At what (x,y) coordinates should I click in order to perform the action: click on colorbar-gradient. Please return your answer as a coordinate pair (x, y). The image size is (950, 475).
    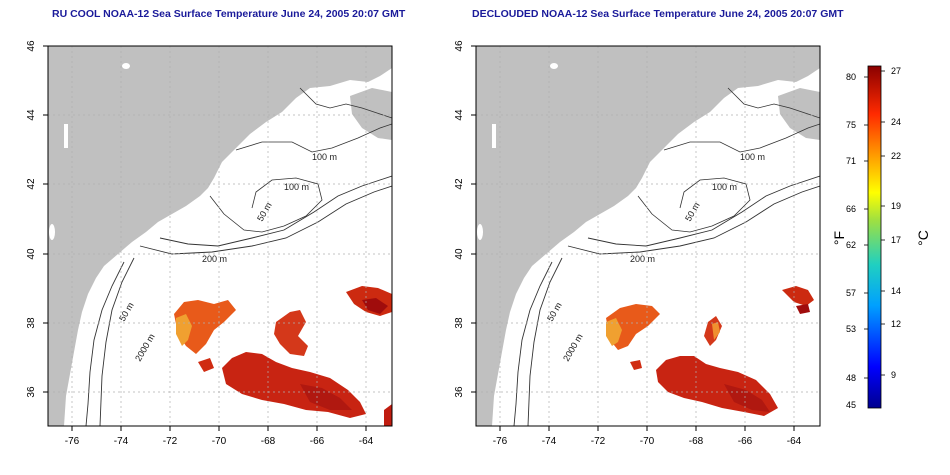
    Looking at the image, I should click on (874, 237).